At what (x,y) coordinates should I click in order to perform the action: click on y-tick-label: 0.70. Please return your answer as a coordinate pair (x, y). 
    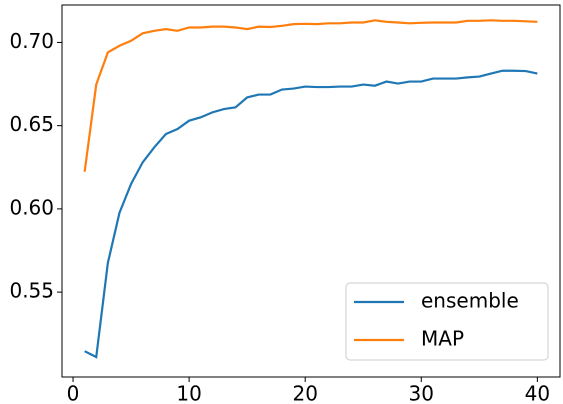
    Looking at the image, I should click on (31, 41).